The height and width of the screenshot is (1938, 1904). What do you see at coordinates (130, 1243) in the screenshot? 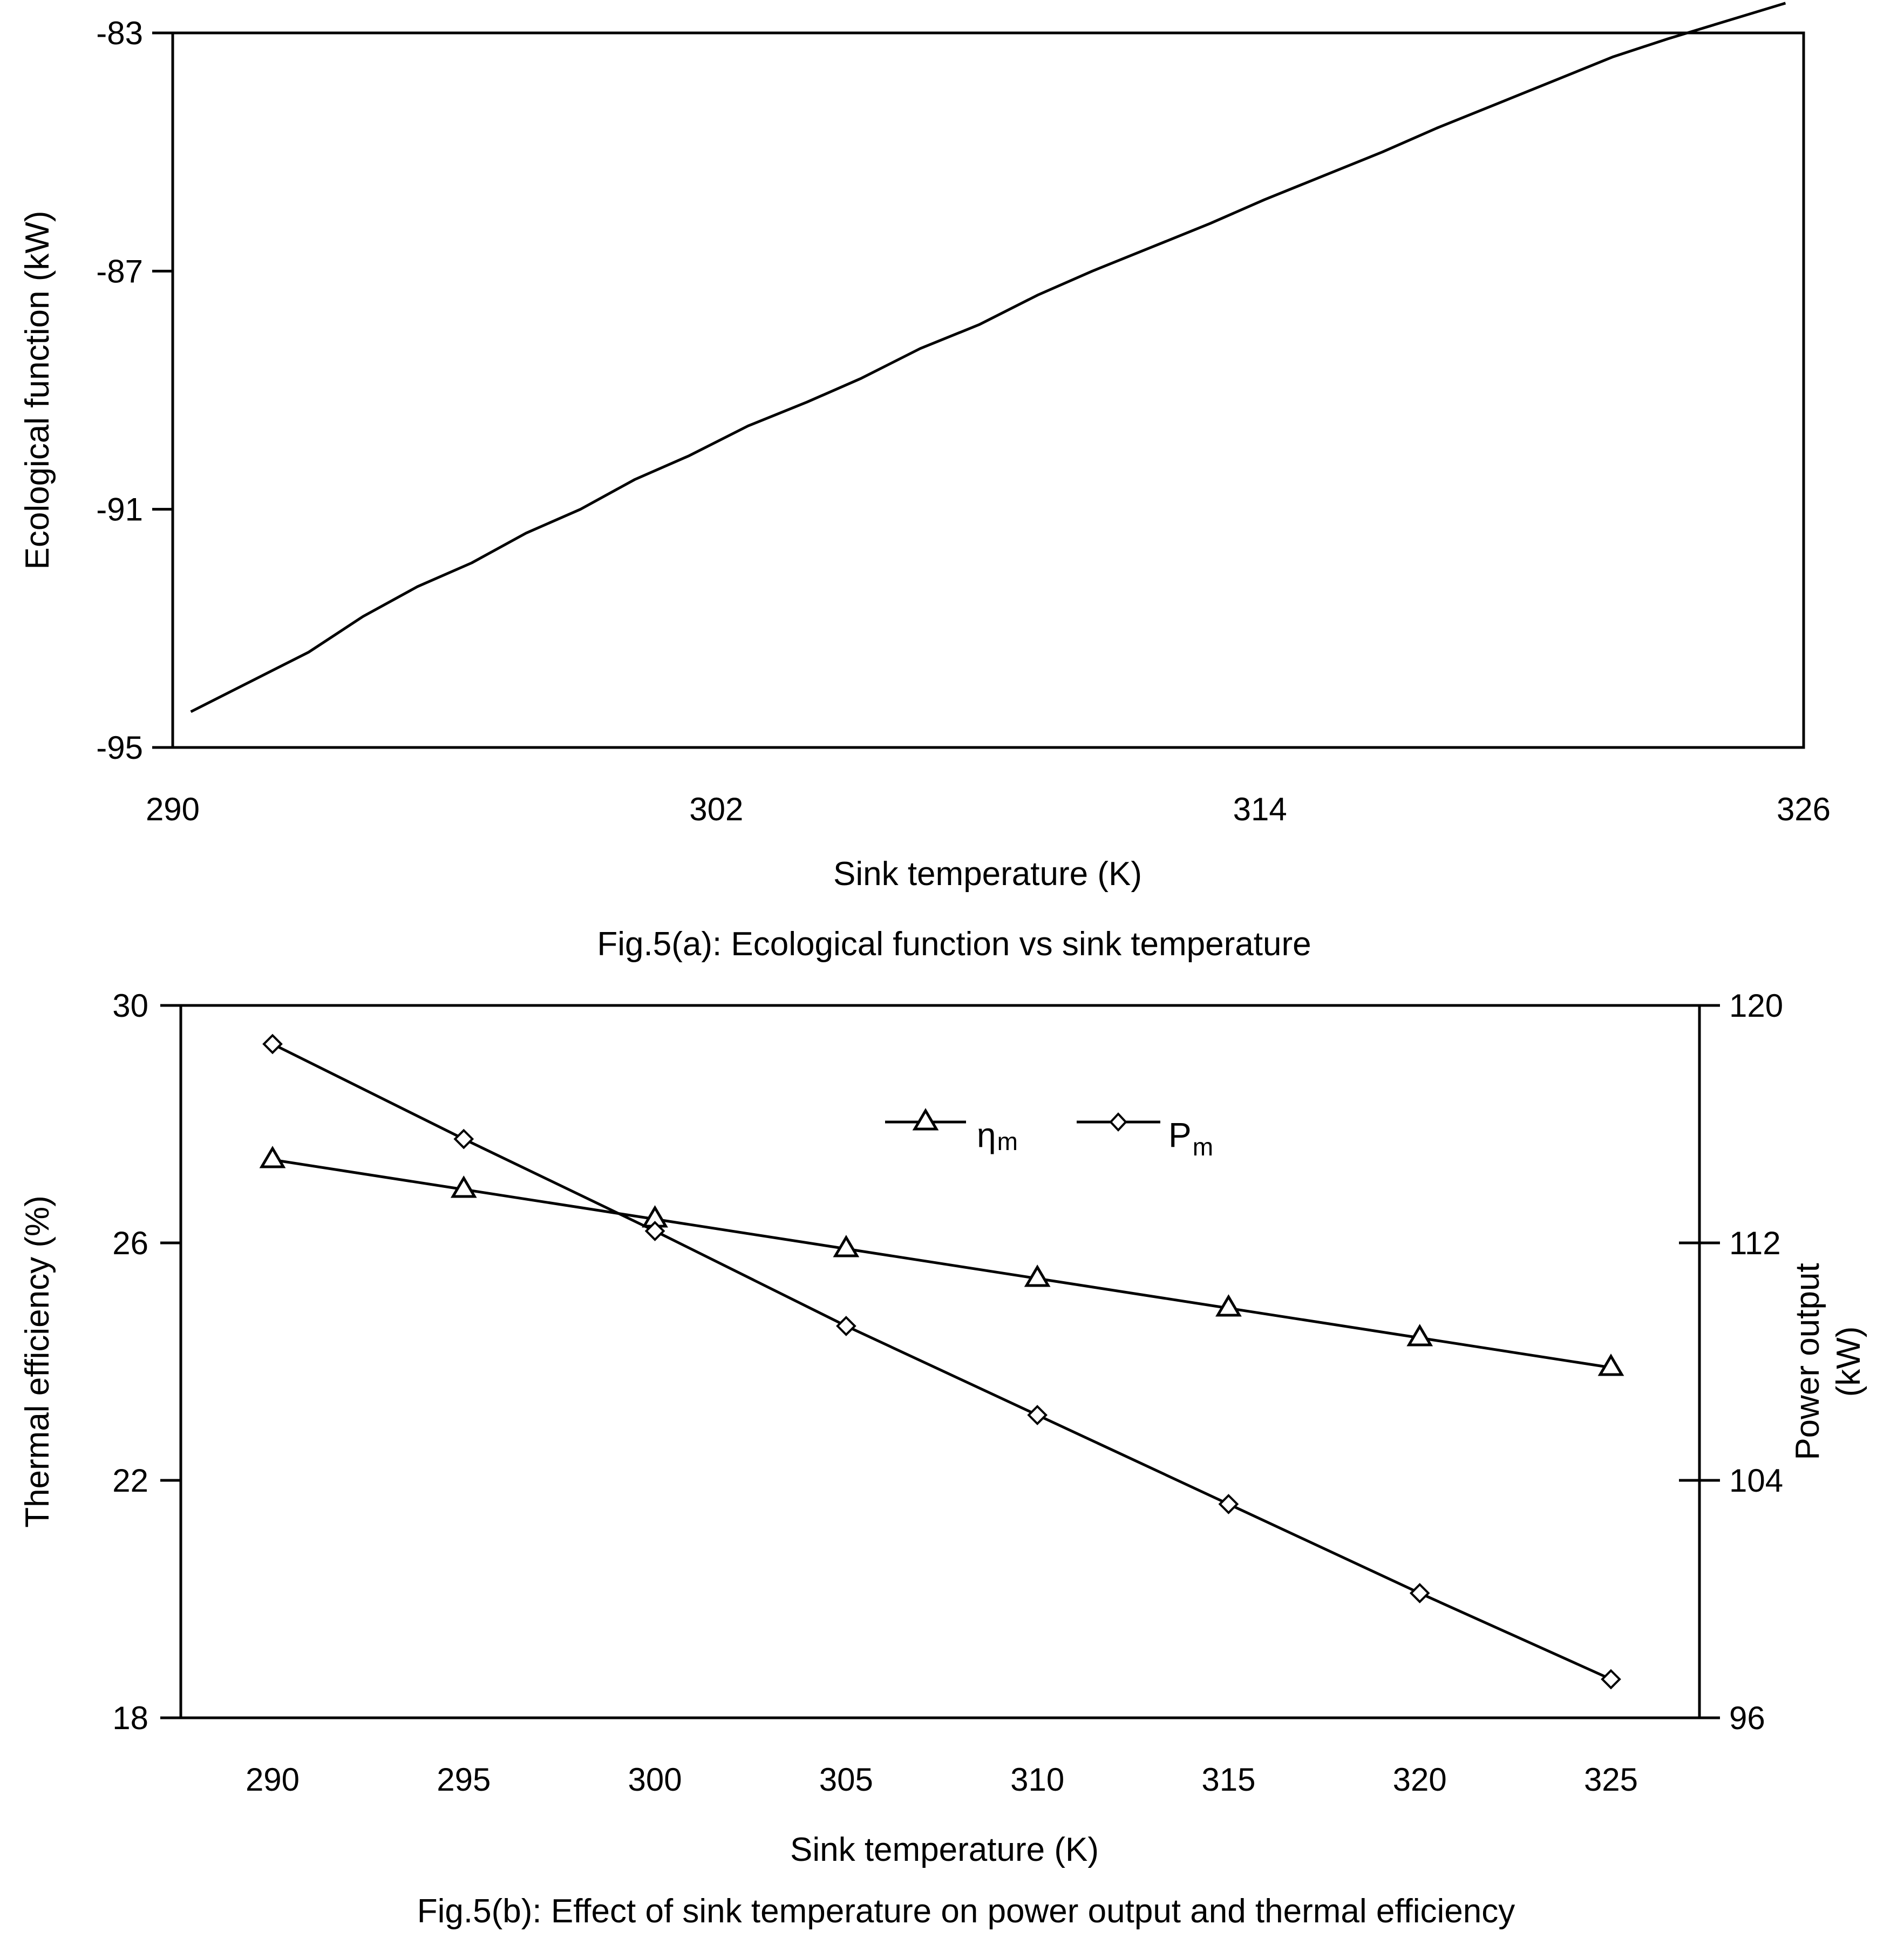
I see `y-tick-label-left: 26` at bounding box center [130, 1243].